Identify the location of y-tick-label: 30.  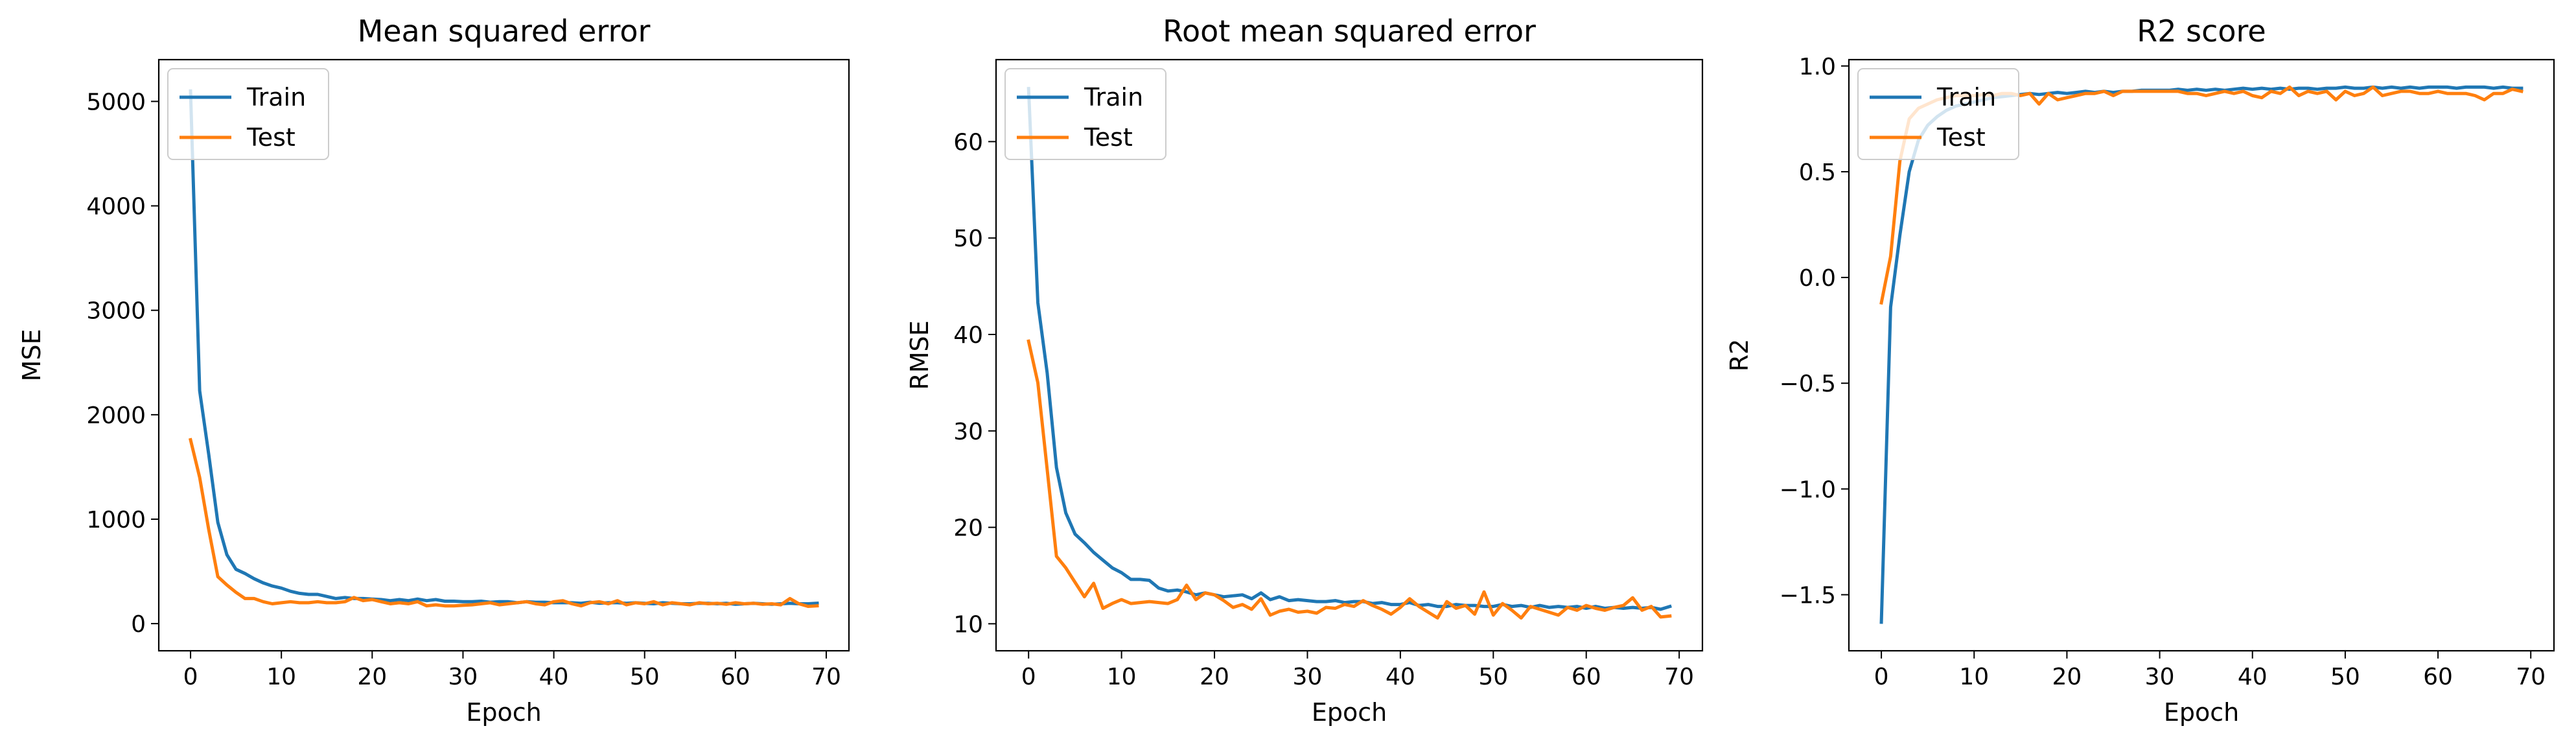
(968, 432).